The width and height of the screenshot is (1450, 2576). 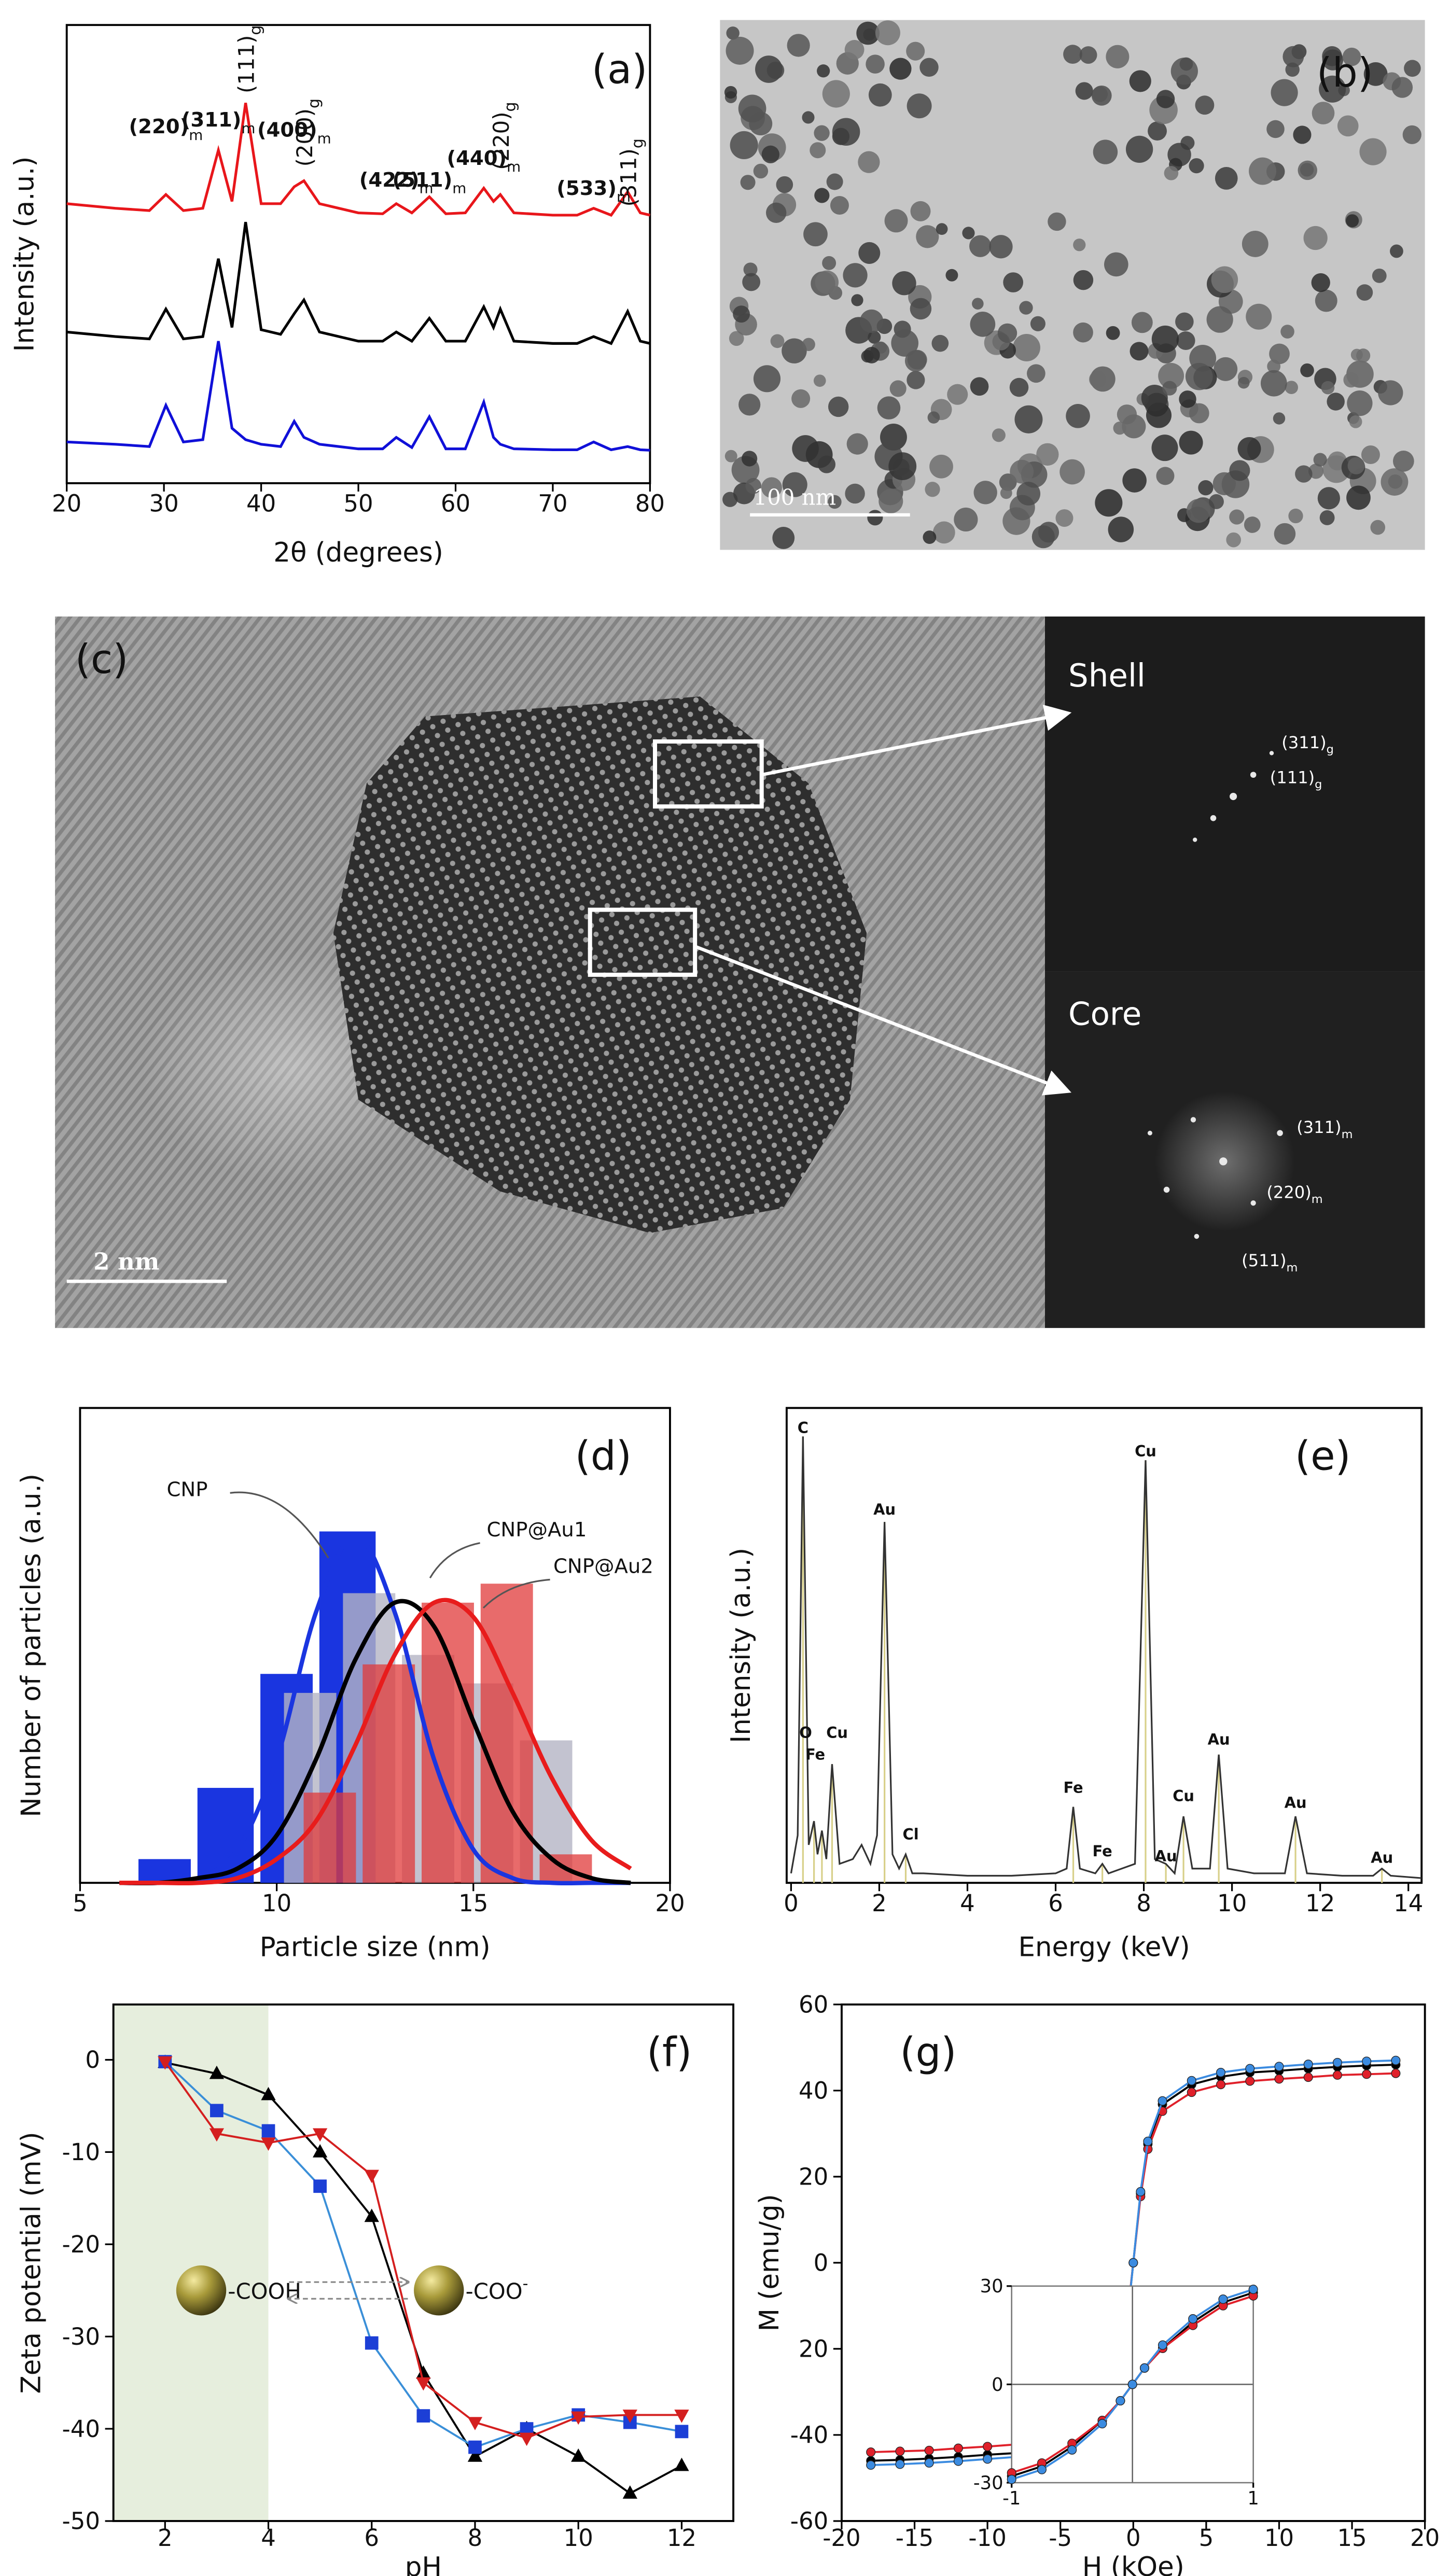 I want to click on nanoparticle-icon, so click(x=439, y=2290).